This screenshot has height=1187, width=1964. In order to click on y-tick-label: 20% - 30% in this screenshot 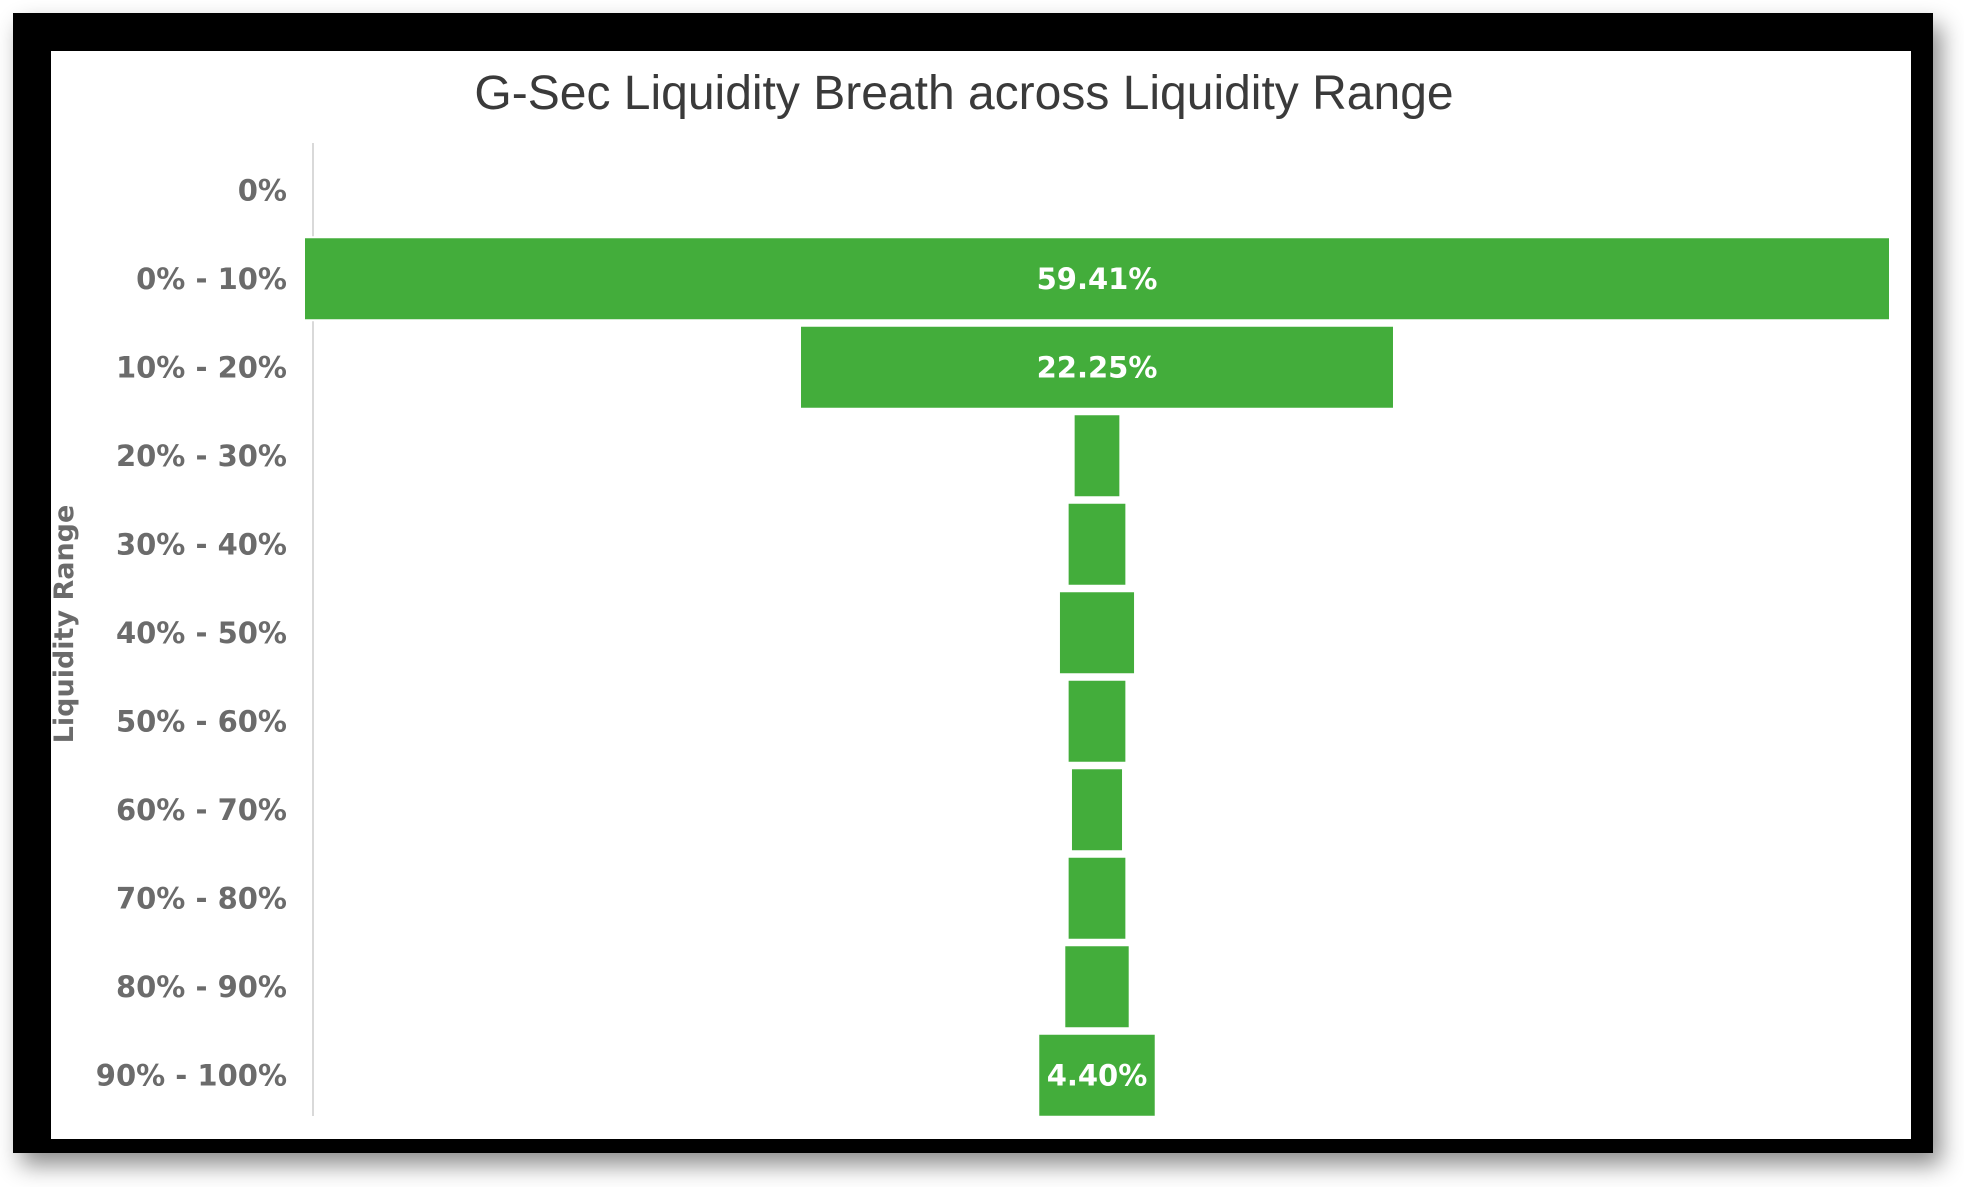, I will do `click(201, 456)`.